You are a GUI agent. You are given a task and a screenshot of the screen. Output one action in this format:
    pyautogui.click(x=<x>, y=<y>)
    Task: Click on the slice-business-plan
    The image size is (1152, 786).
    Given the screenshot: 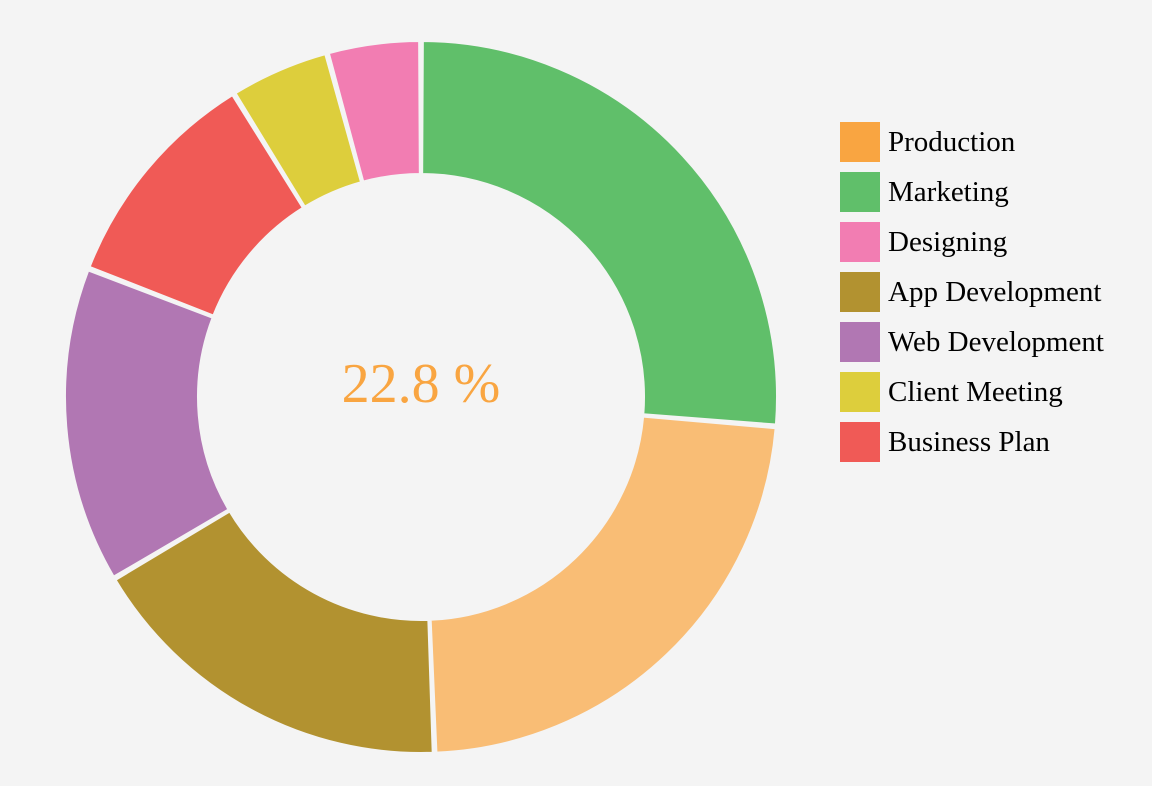 What is the action you would take?
    pyautogui.click(x=196, y=205)
    